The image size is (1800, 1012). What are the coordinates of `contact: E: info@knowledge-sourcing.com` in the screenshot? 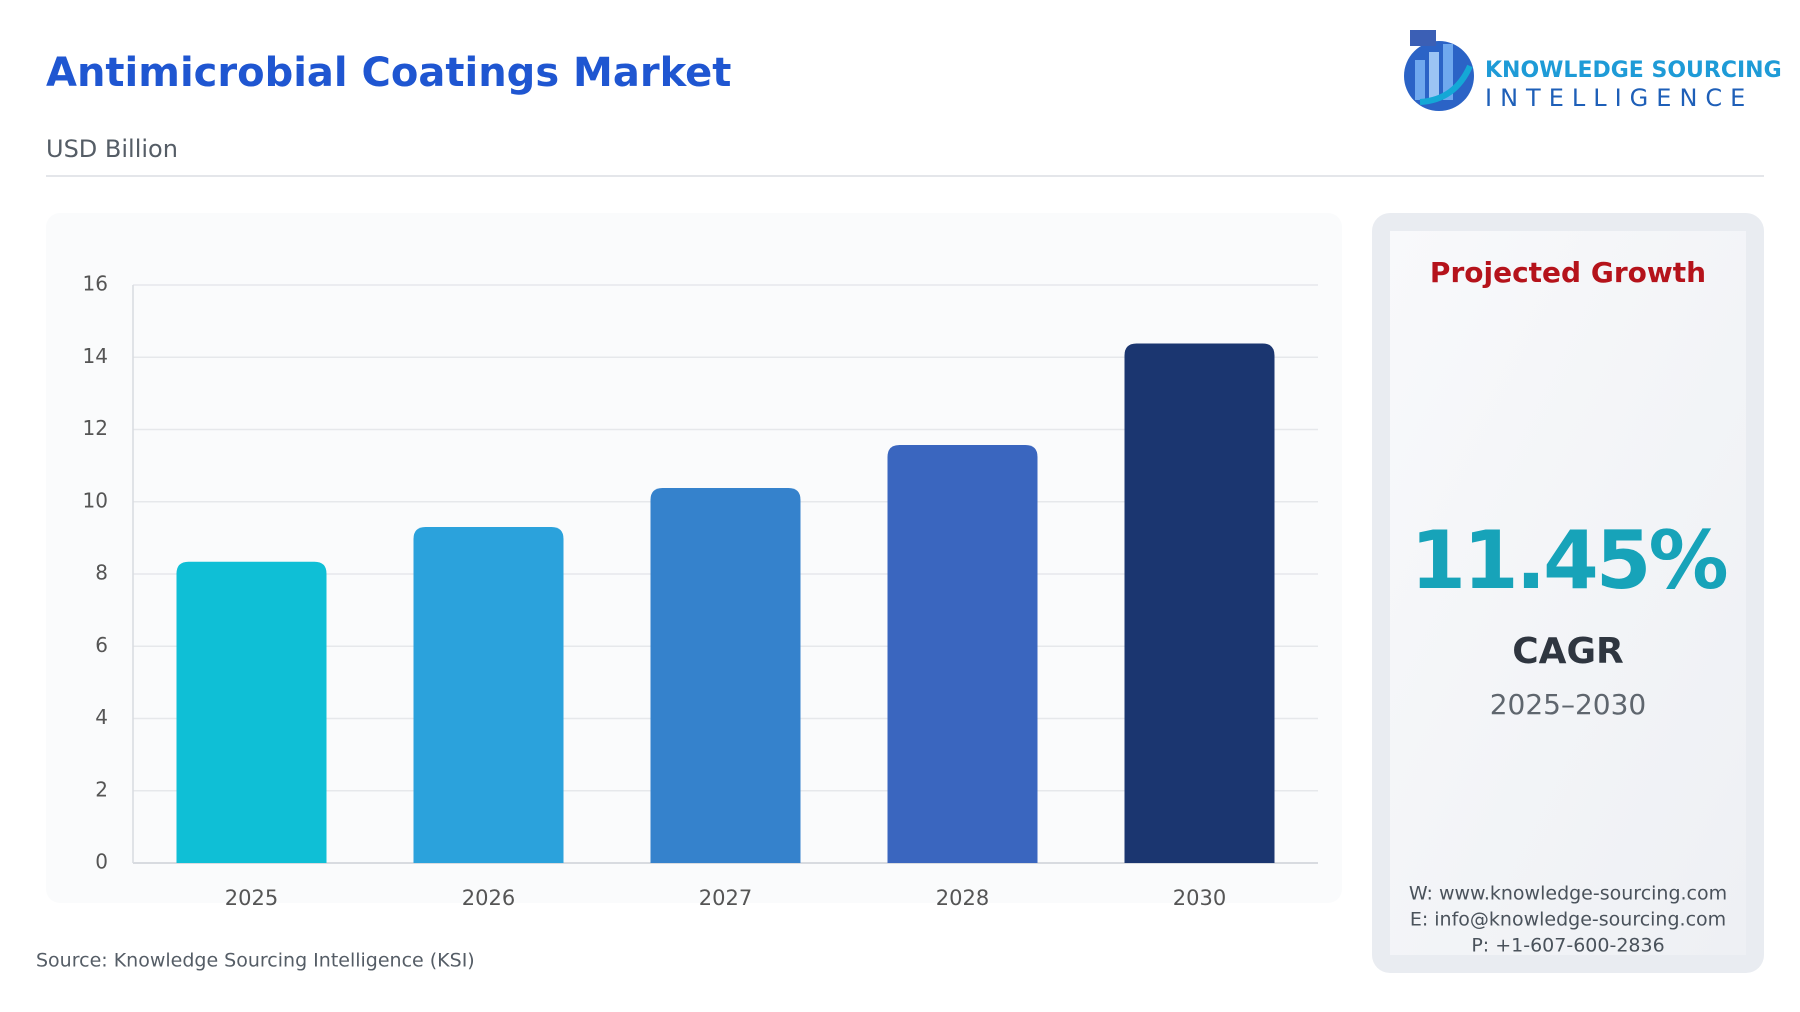 It's located at (1568, 920).